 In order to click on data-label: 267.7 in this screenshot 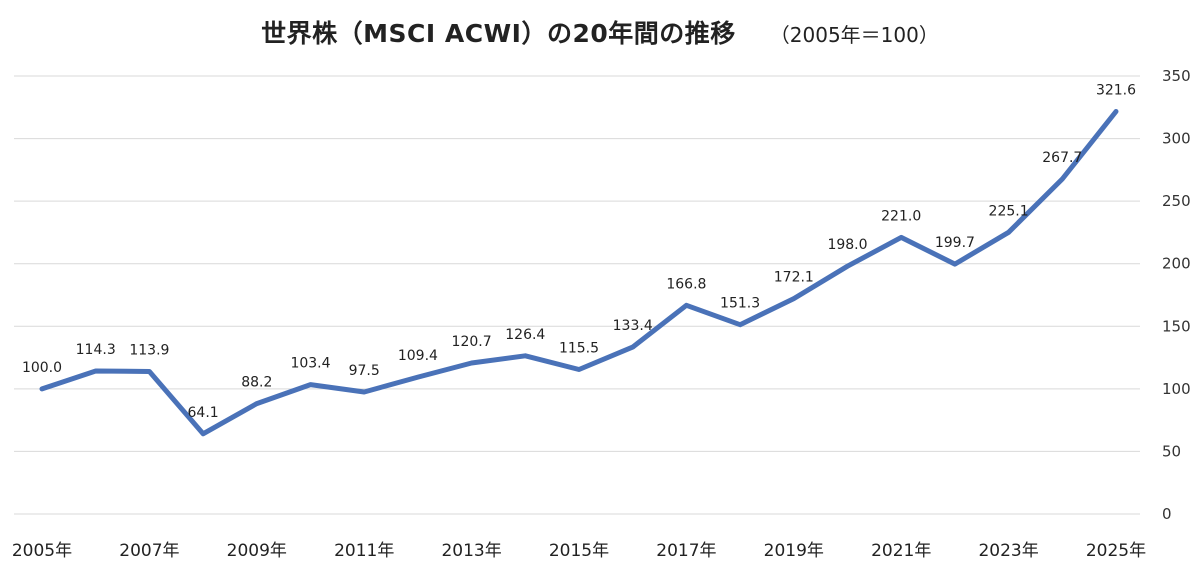, I will do `click(1062, 158)`.